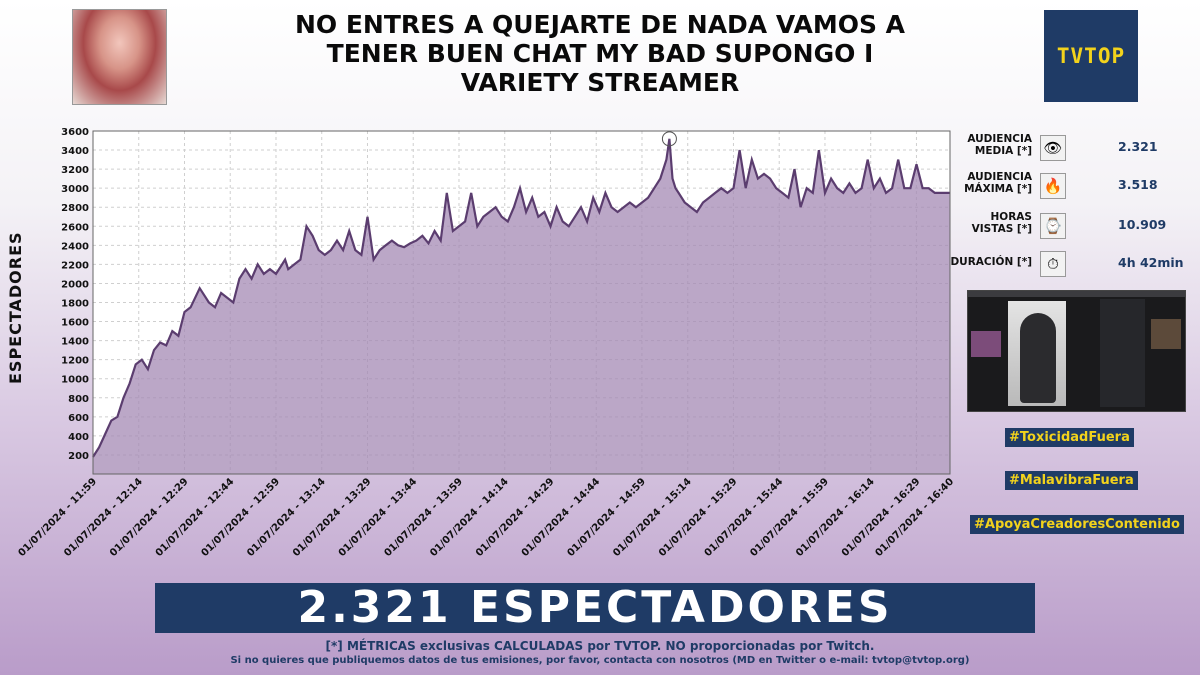 The image size is (1200, 675). Describe the element at coordinates (1076, 351) in the screenshot. I see `stream-thumbnail` at that location.